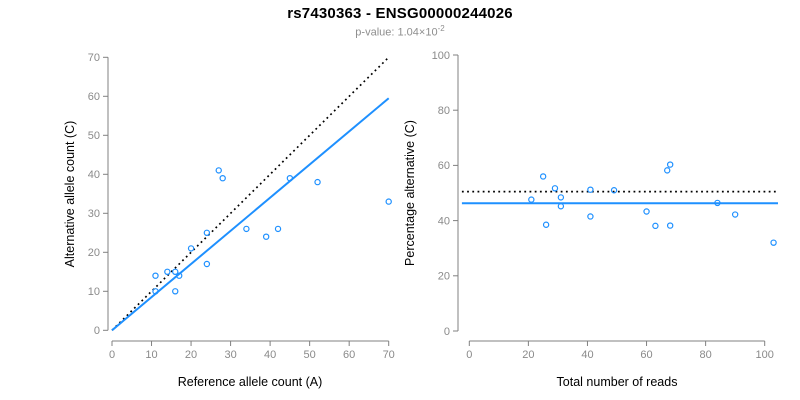 The image size is (800, 400). What do you see at coordinates (617, 382) in the screenshot?
I see `right-x-axis-label: Total number of reads` at bounding box center [617, 382].